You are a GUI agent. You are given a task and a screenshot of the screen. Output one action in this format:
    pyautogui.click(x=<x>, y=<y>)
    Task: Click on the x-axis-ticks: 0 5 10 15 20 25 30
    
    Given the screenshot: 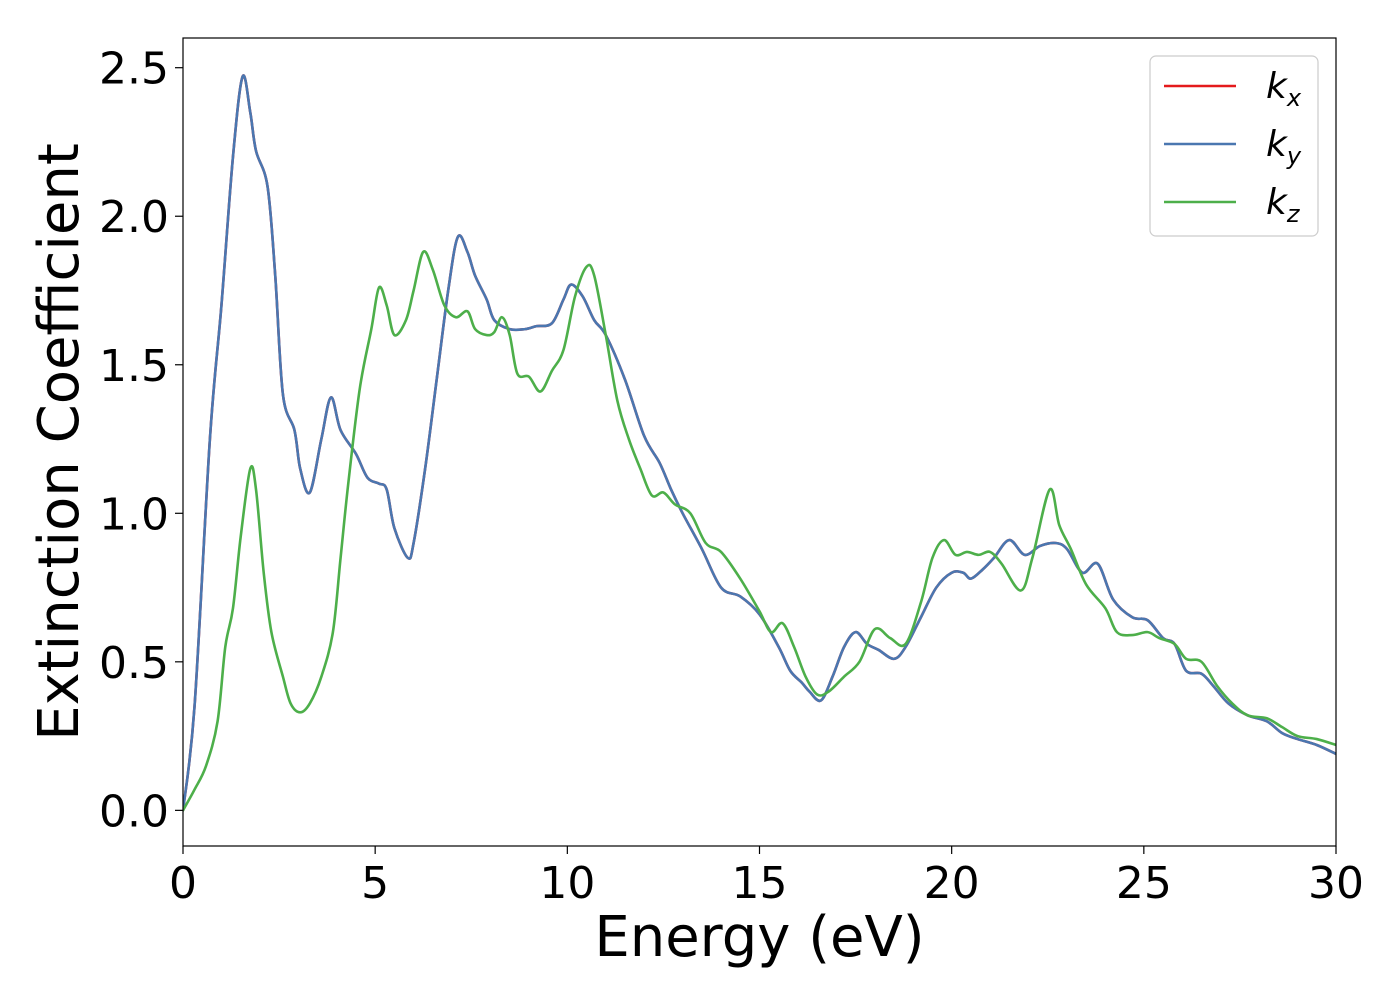 What is the action you would take?
    pyautogui.click(x=766, y=877)
    